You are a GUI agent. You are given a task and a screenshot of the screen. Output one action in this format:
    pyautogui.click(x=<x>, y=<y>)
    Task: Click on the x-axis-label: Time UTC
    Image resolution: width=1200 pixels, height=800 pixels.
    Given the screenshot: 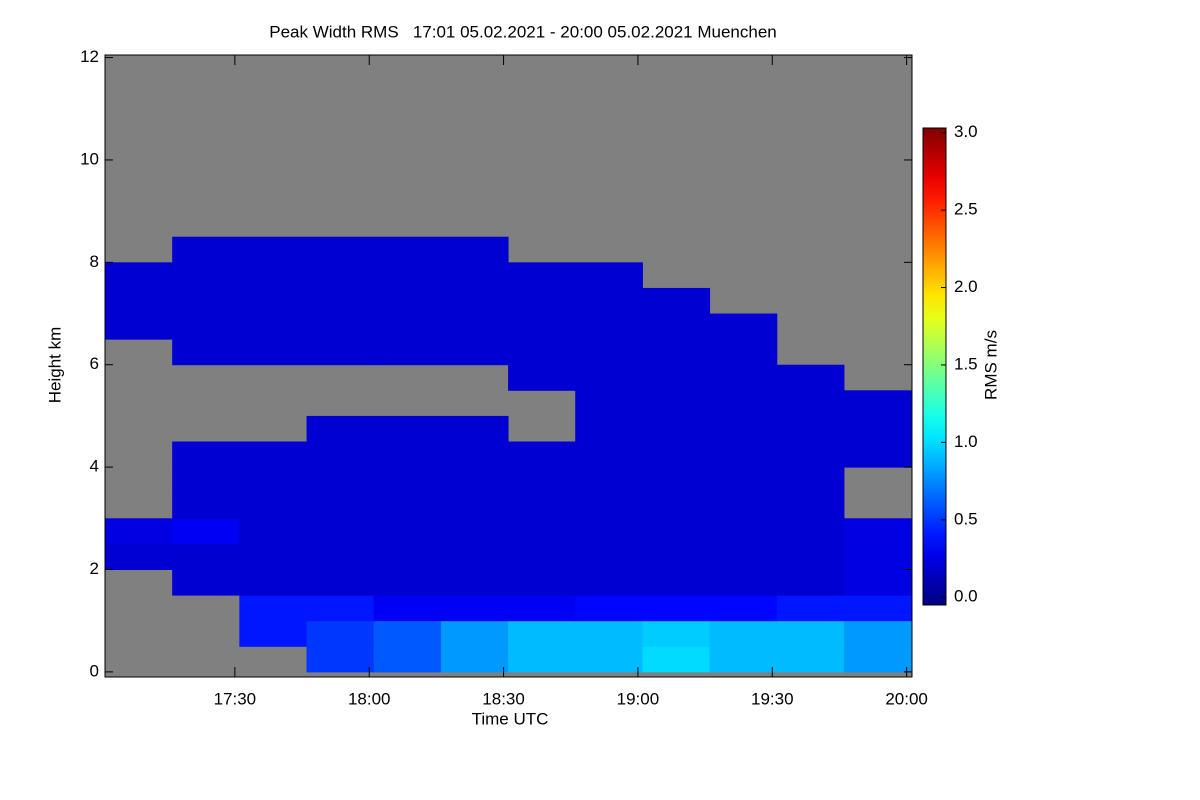 What is the action you would take?
    pyautogui.click(x=510, y=718)
    